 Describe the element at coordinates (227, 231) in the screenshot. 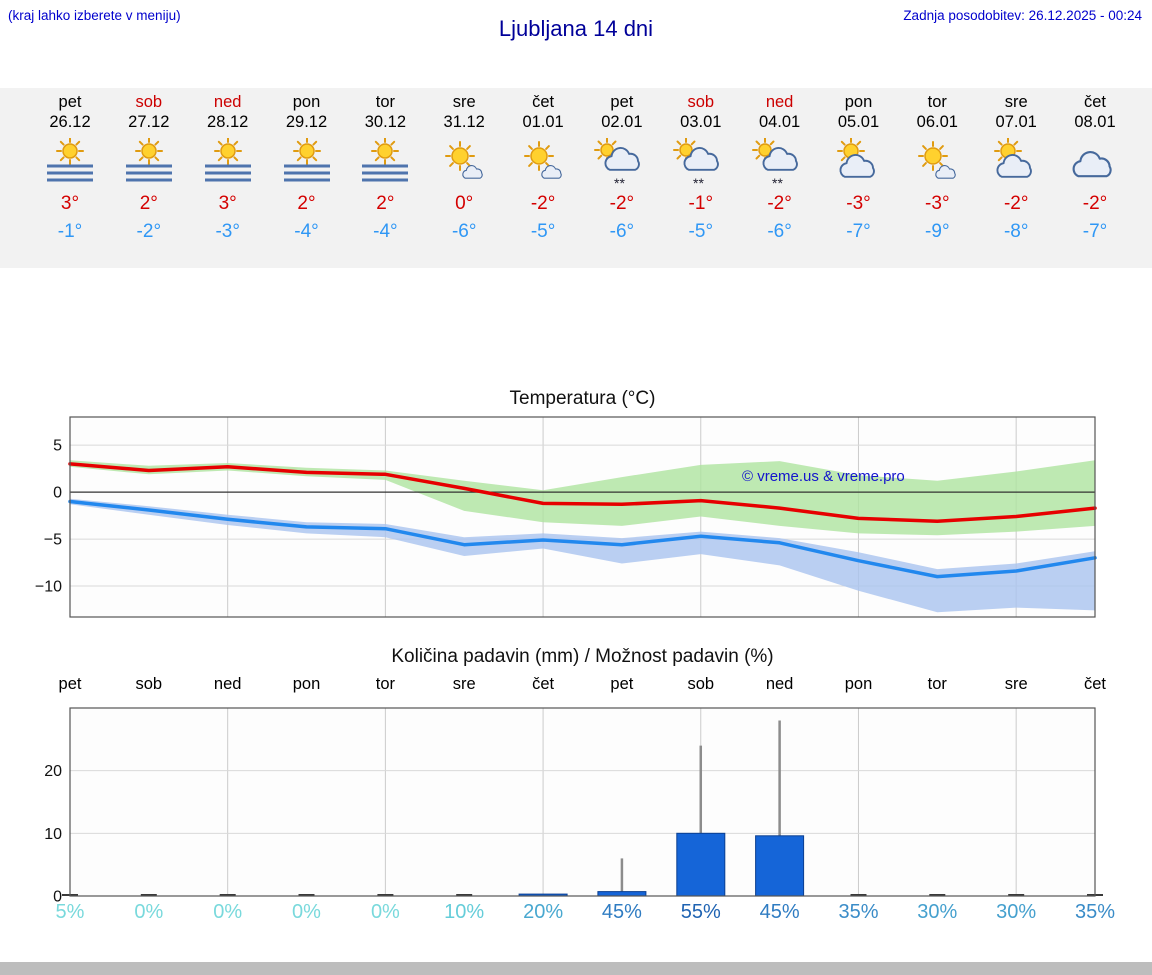

I see `temp-min: -3°` at that location.